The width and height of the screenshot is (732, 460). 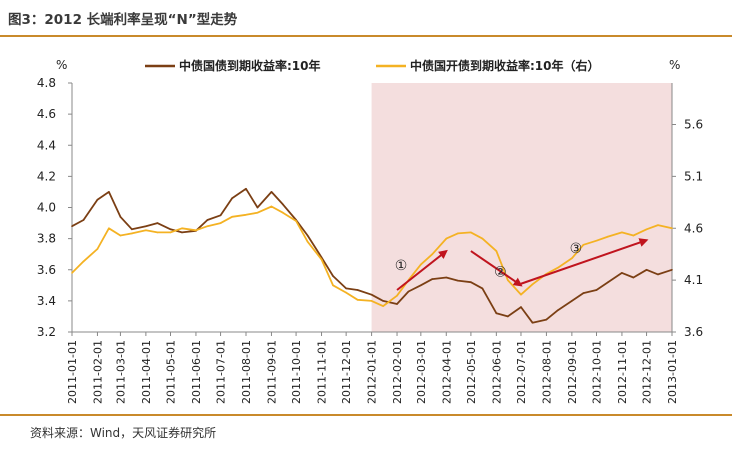 What do you see at coordinates (500, 272) in the screenshot?
I see `annotation-marker: ②` at bounding box center [500, 272].